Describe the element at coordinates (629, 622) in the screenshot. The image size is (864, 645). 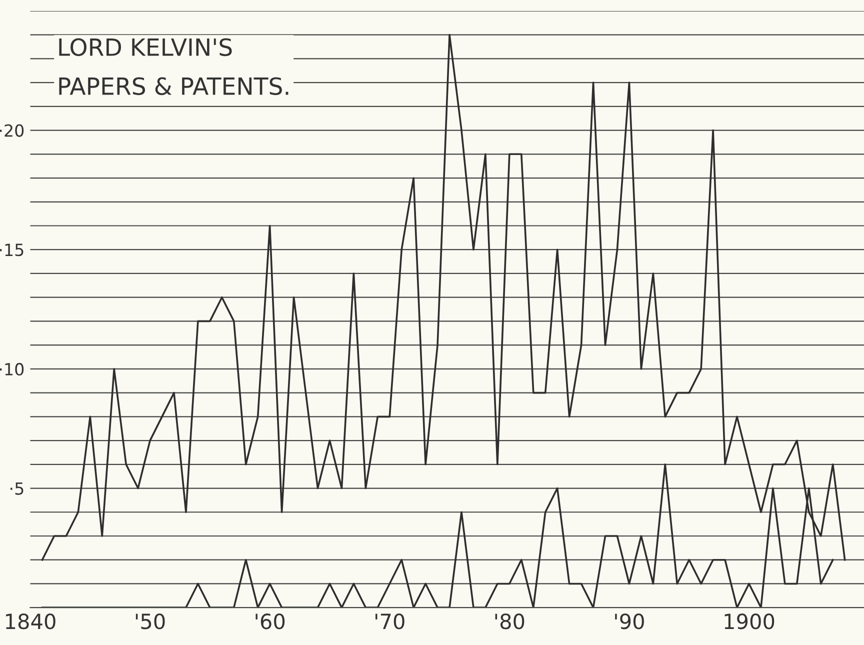
I see `x-tick-label: '90` at that location.